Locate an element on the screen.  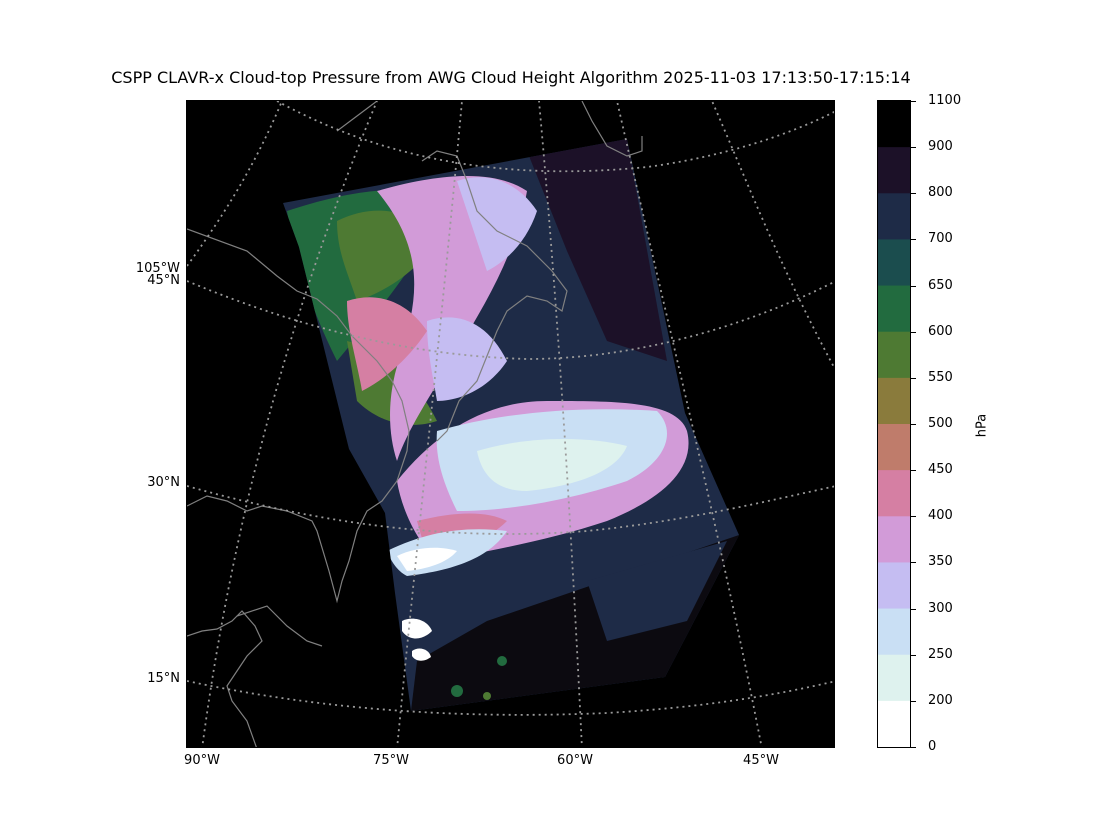
lon-label-60w: 60°W is located at coordinates (575, 760).